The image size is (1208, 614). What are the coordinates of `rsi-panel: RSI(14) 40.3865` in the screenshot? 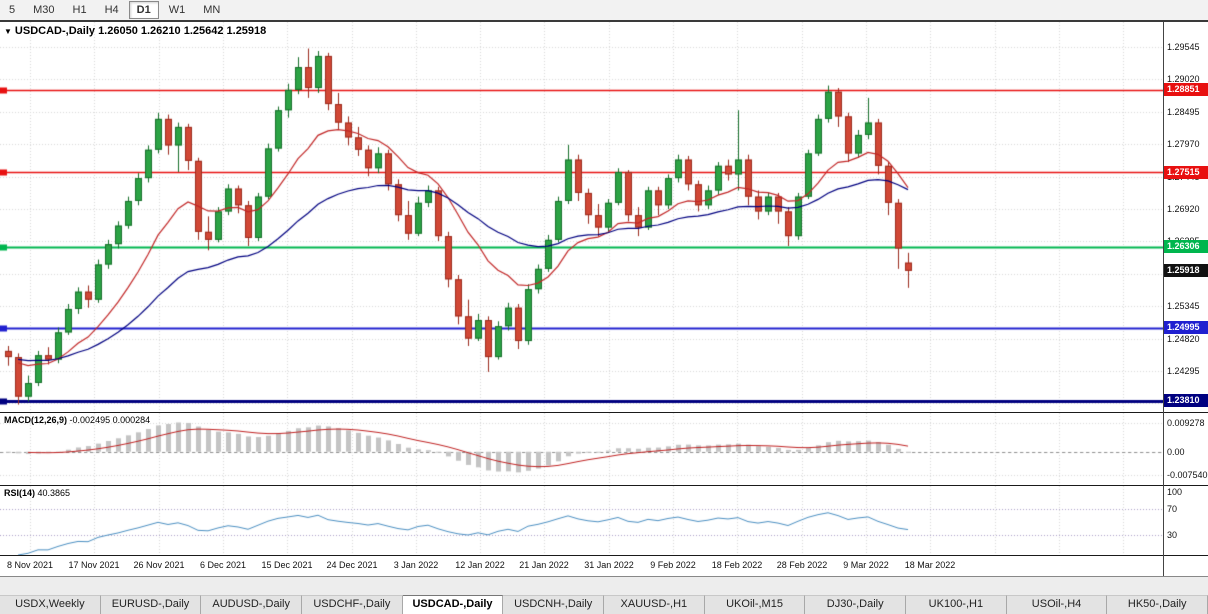 It's located at (581, 521).